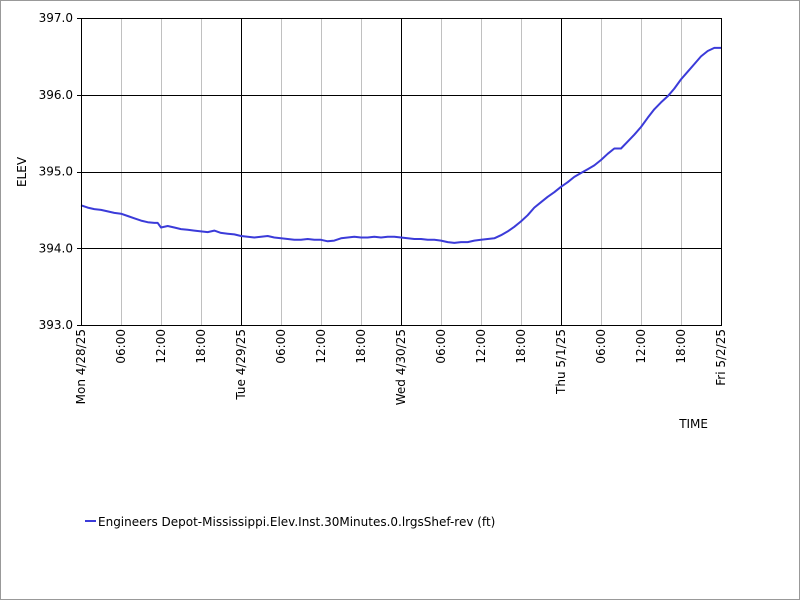  I want to click on y-tick-labels: 397.0 396.0 395.0 394.0 393.0, so click(60, 171).